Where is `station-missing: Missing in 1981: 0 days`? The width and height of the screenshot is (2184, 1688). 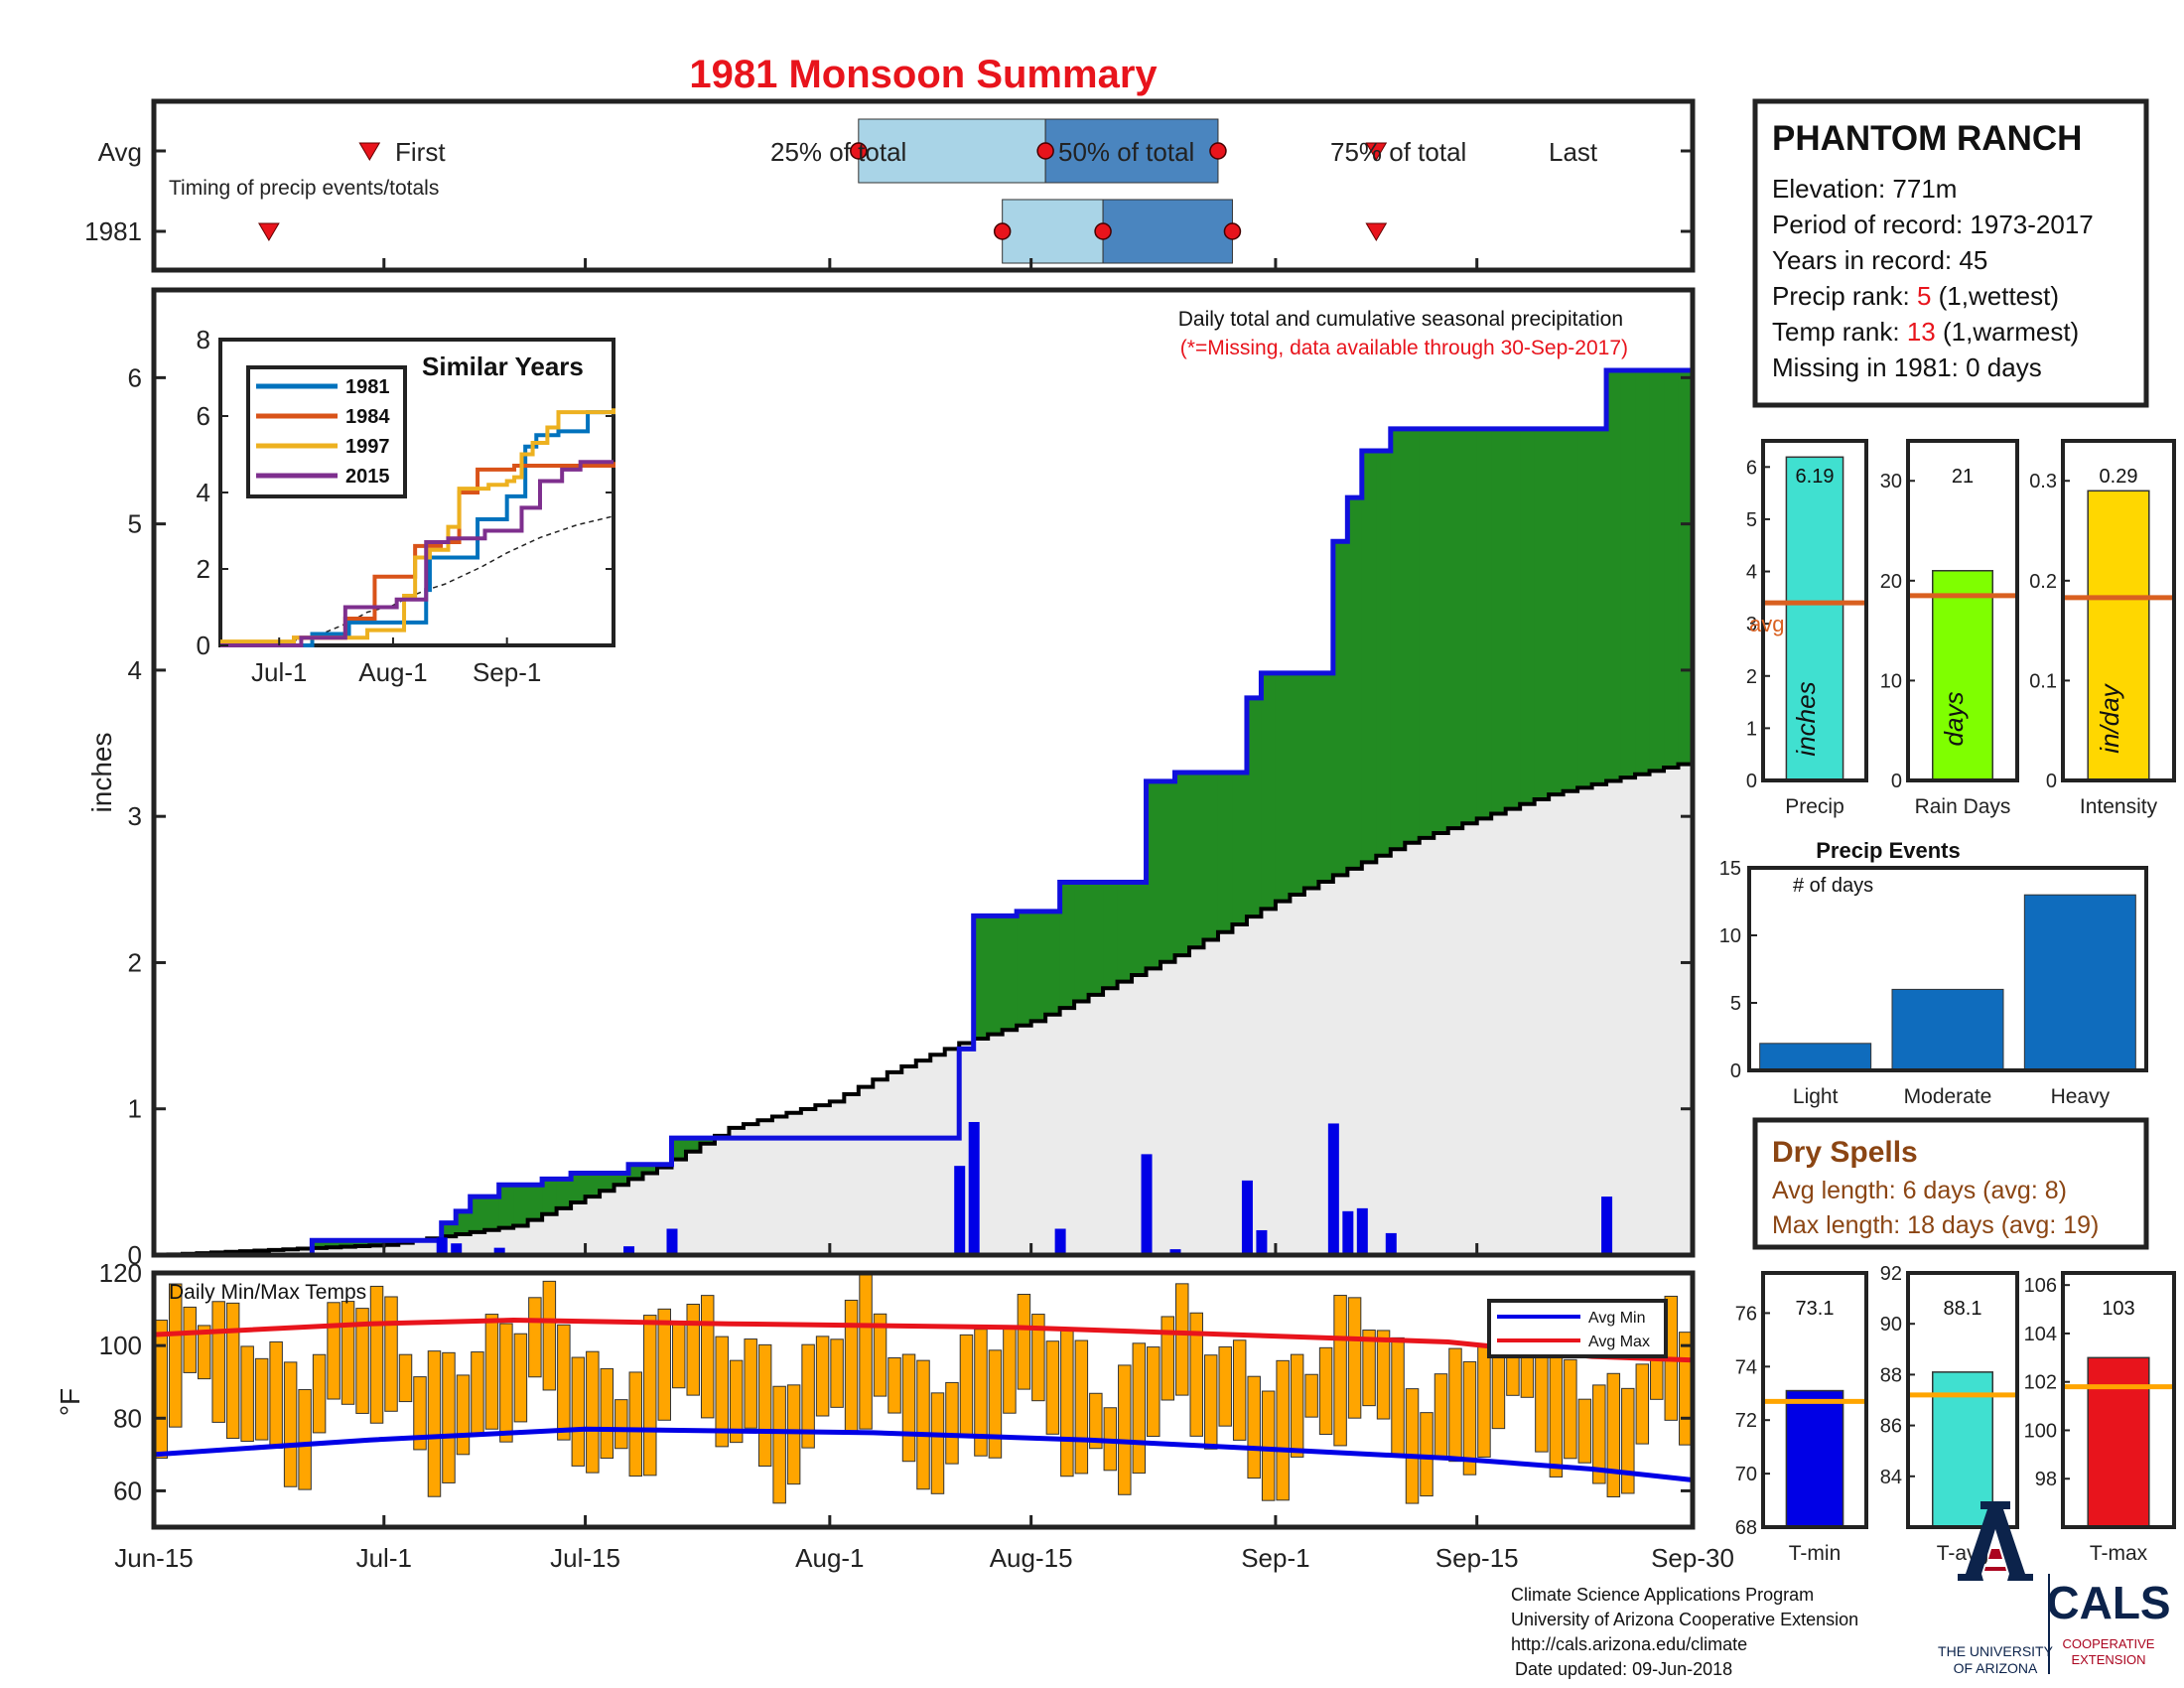
station-missing: Missing in 1981: 0 days is located at coordinates (1907, 367).